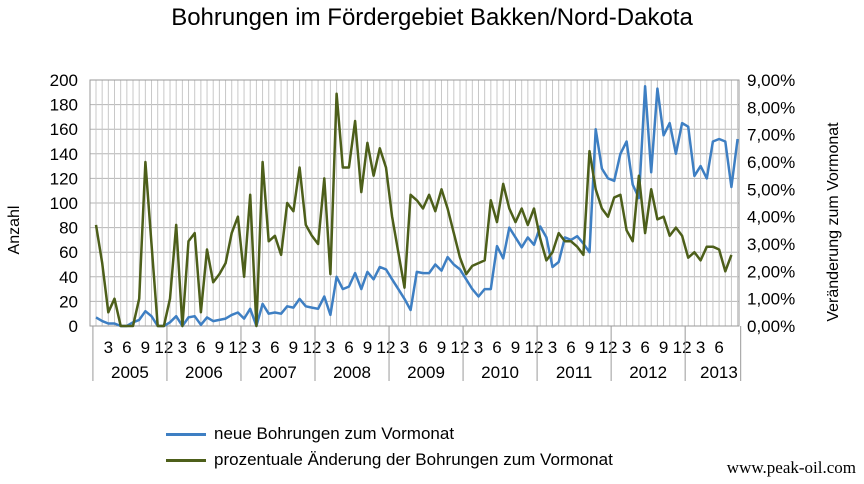  What do you see at coordinates (64, 154) in the screenshot?
I see `y-tick-label: 140` at bounding box center [64, 154].